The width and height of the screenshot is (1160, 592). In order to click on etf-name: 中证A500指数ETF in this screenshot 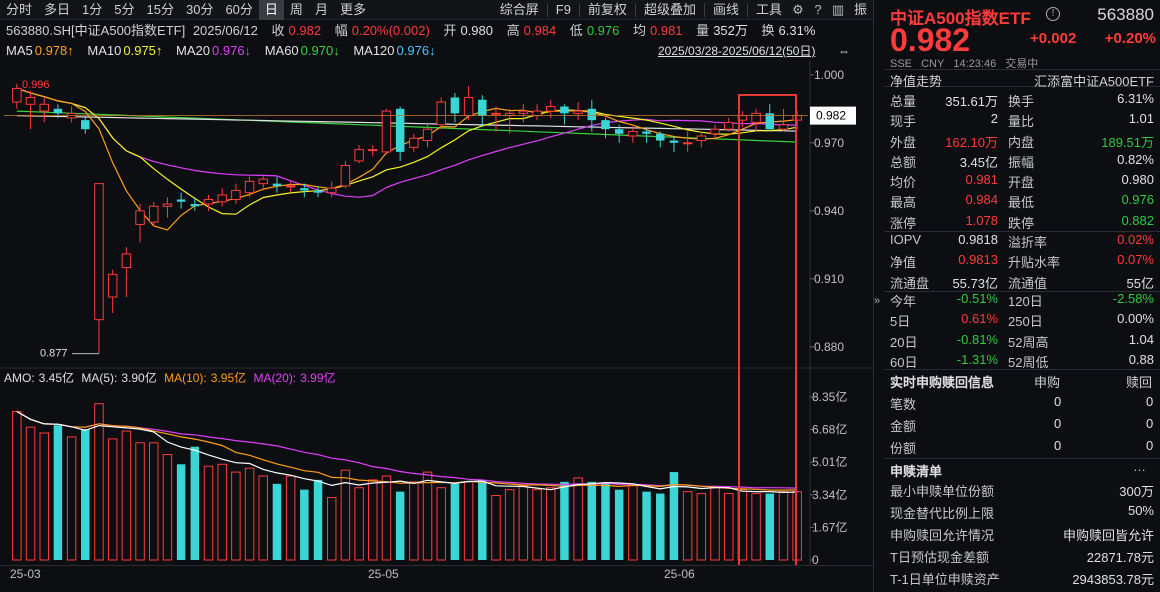, I will do `click(960, 18)`.